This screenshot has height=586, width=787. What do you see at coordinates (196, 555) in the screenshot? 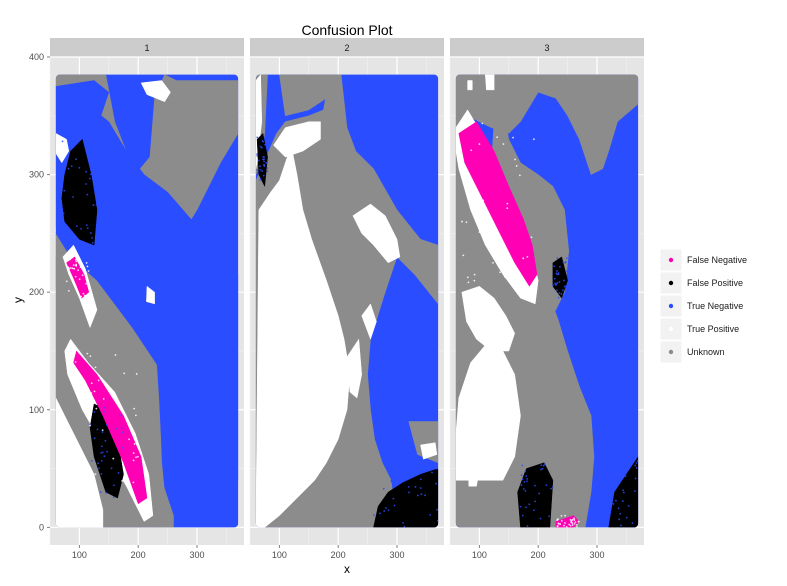
I see `x-tick-label: 300` at bounding box center [196, 555].